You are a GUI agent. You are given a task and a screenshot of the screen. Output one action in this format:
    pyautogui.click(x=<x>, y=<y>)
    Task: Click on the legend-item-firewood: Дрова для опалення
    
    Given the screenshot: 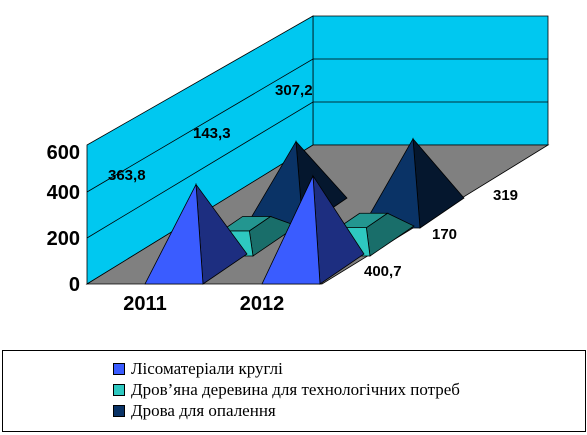 What is the action you would take?
    pyautogui.click(x=194, y=411)
    